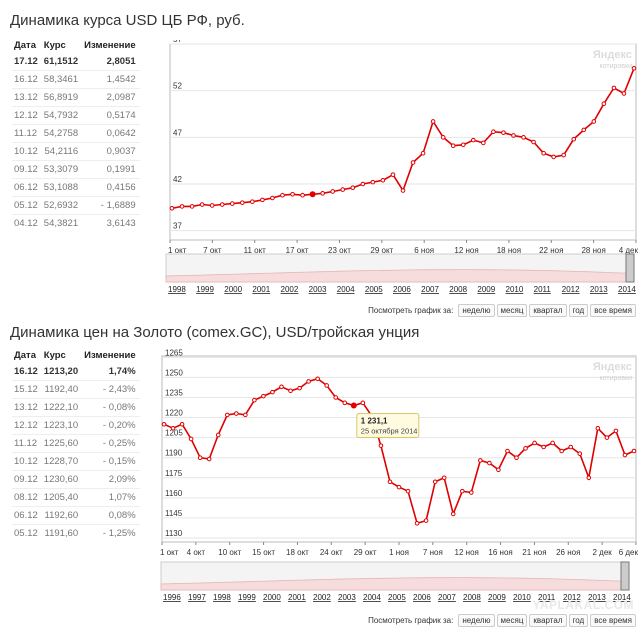  I want to click on navigator-year-link: 2014, so click(627, 289).